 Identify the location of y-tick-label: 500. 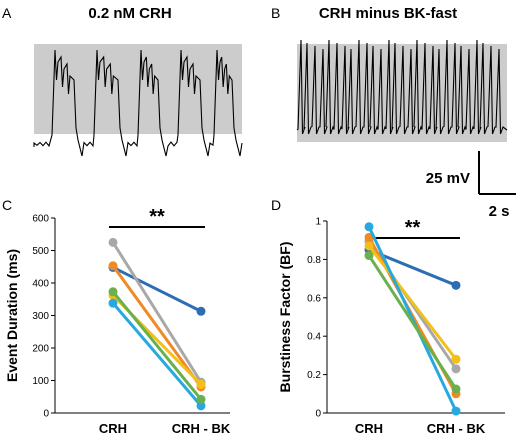
(40, 251).